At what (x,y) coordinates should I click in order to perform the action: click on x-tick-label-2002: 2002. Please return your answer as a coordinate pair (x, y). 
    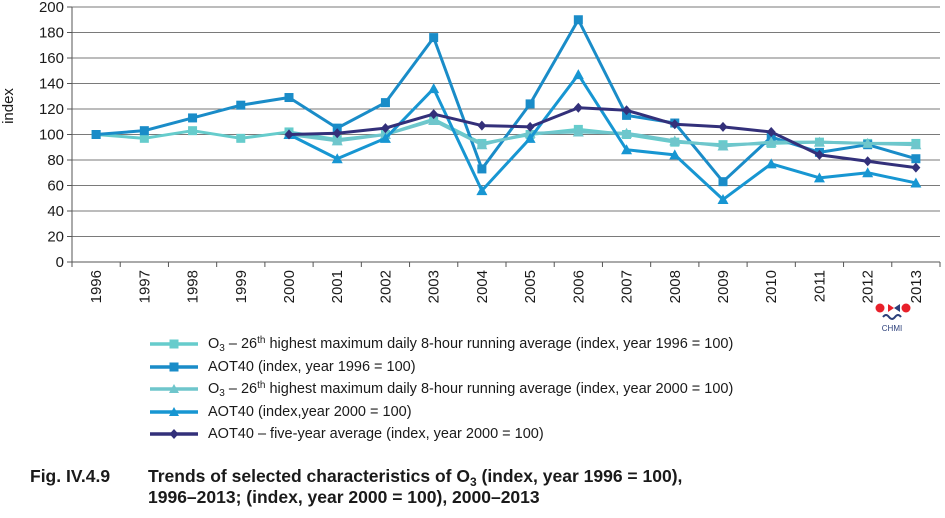
    Looking at the image, I should click on (385, 286).